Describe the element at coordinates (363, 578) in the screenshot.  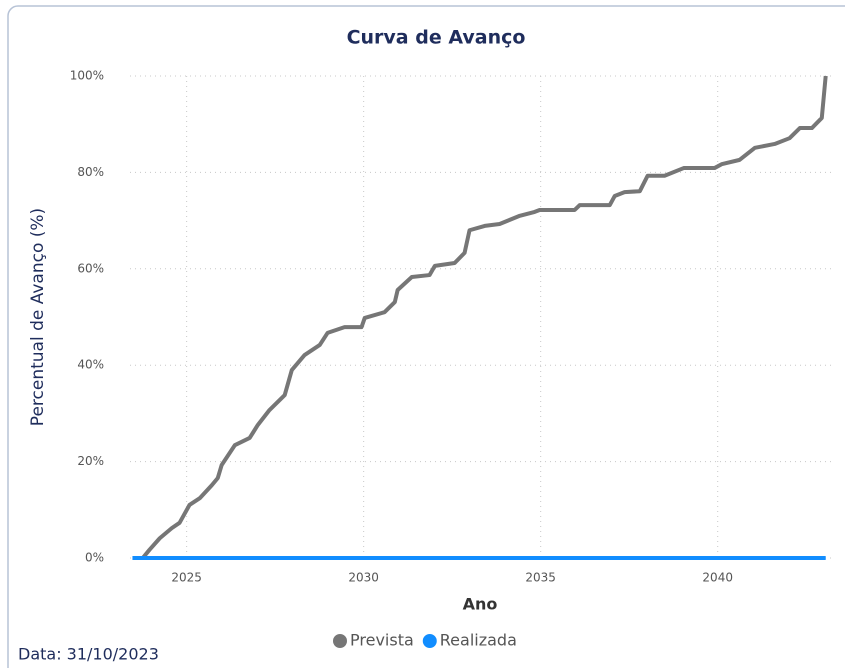
I see `x-tick-label: 2030` at that location.